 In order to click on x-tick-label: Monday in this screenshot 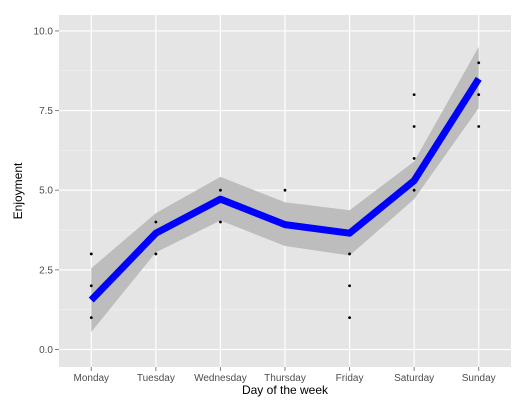, I will do `click(91, 378)`.